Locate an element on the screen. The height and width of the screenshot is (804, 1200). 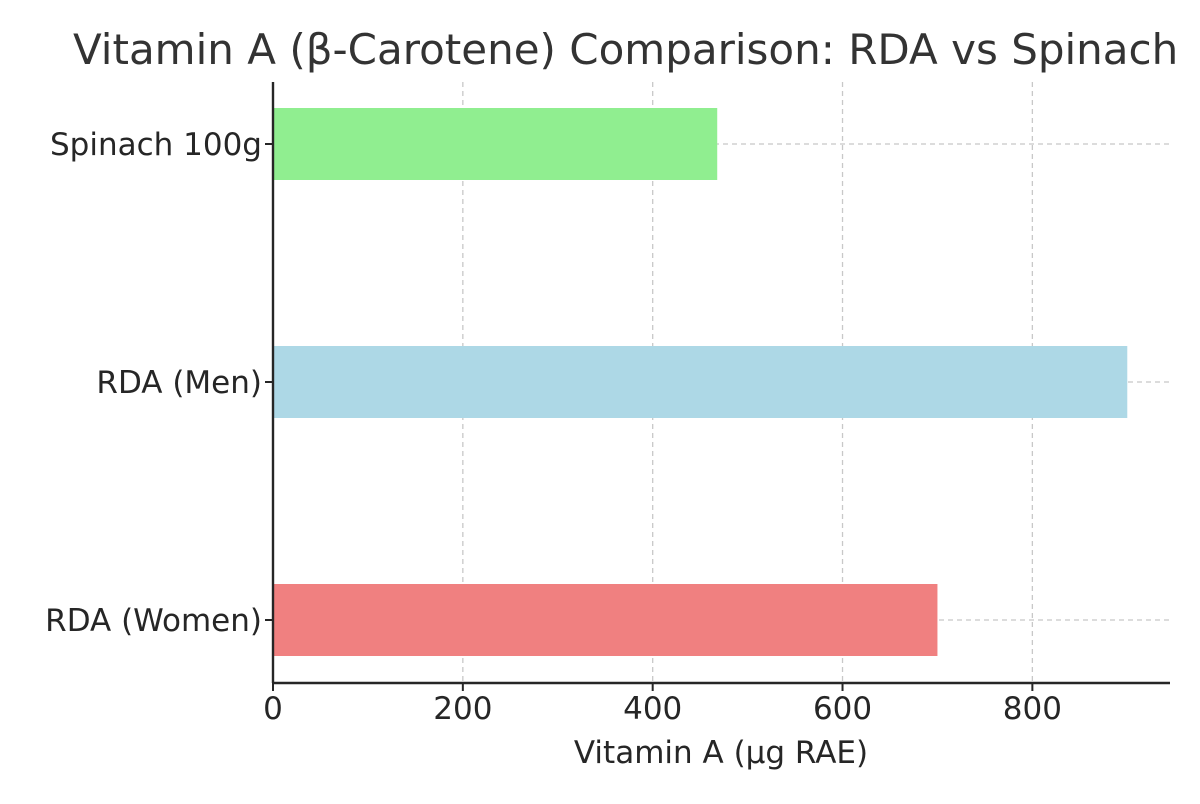
y-tick-label: Spinach 100g is located at coordinates (156, 145).